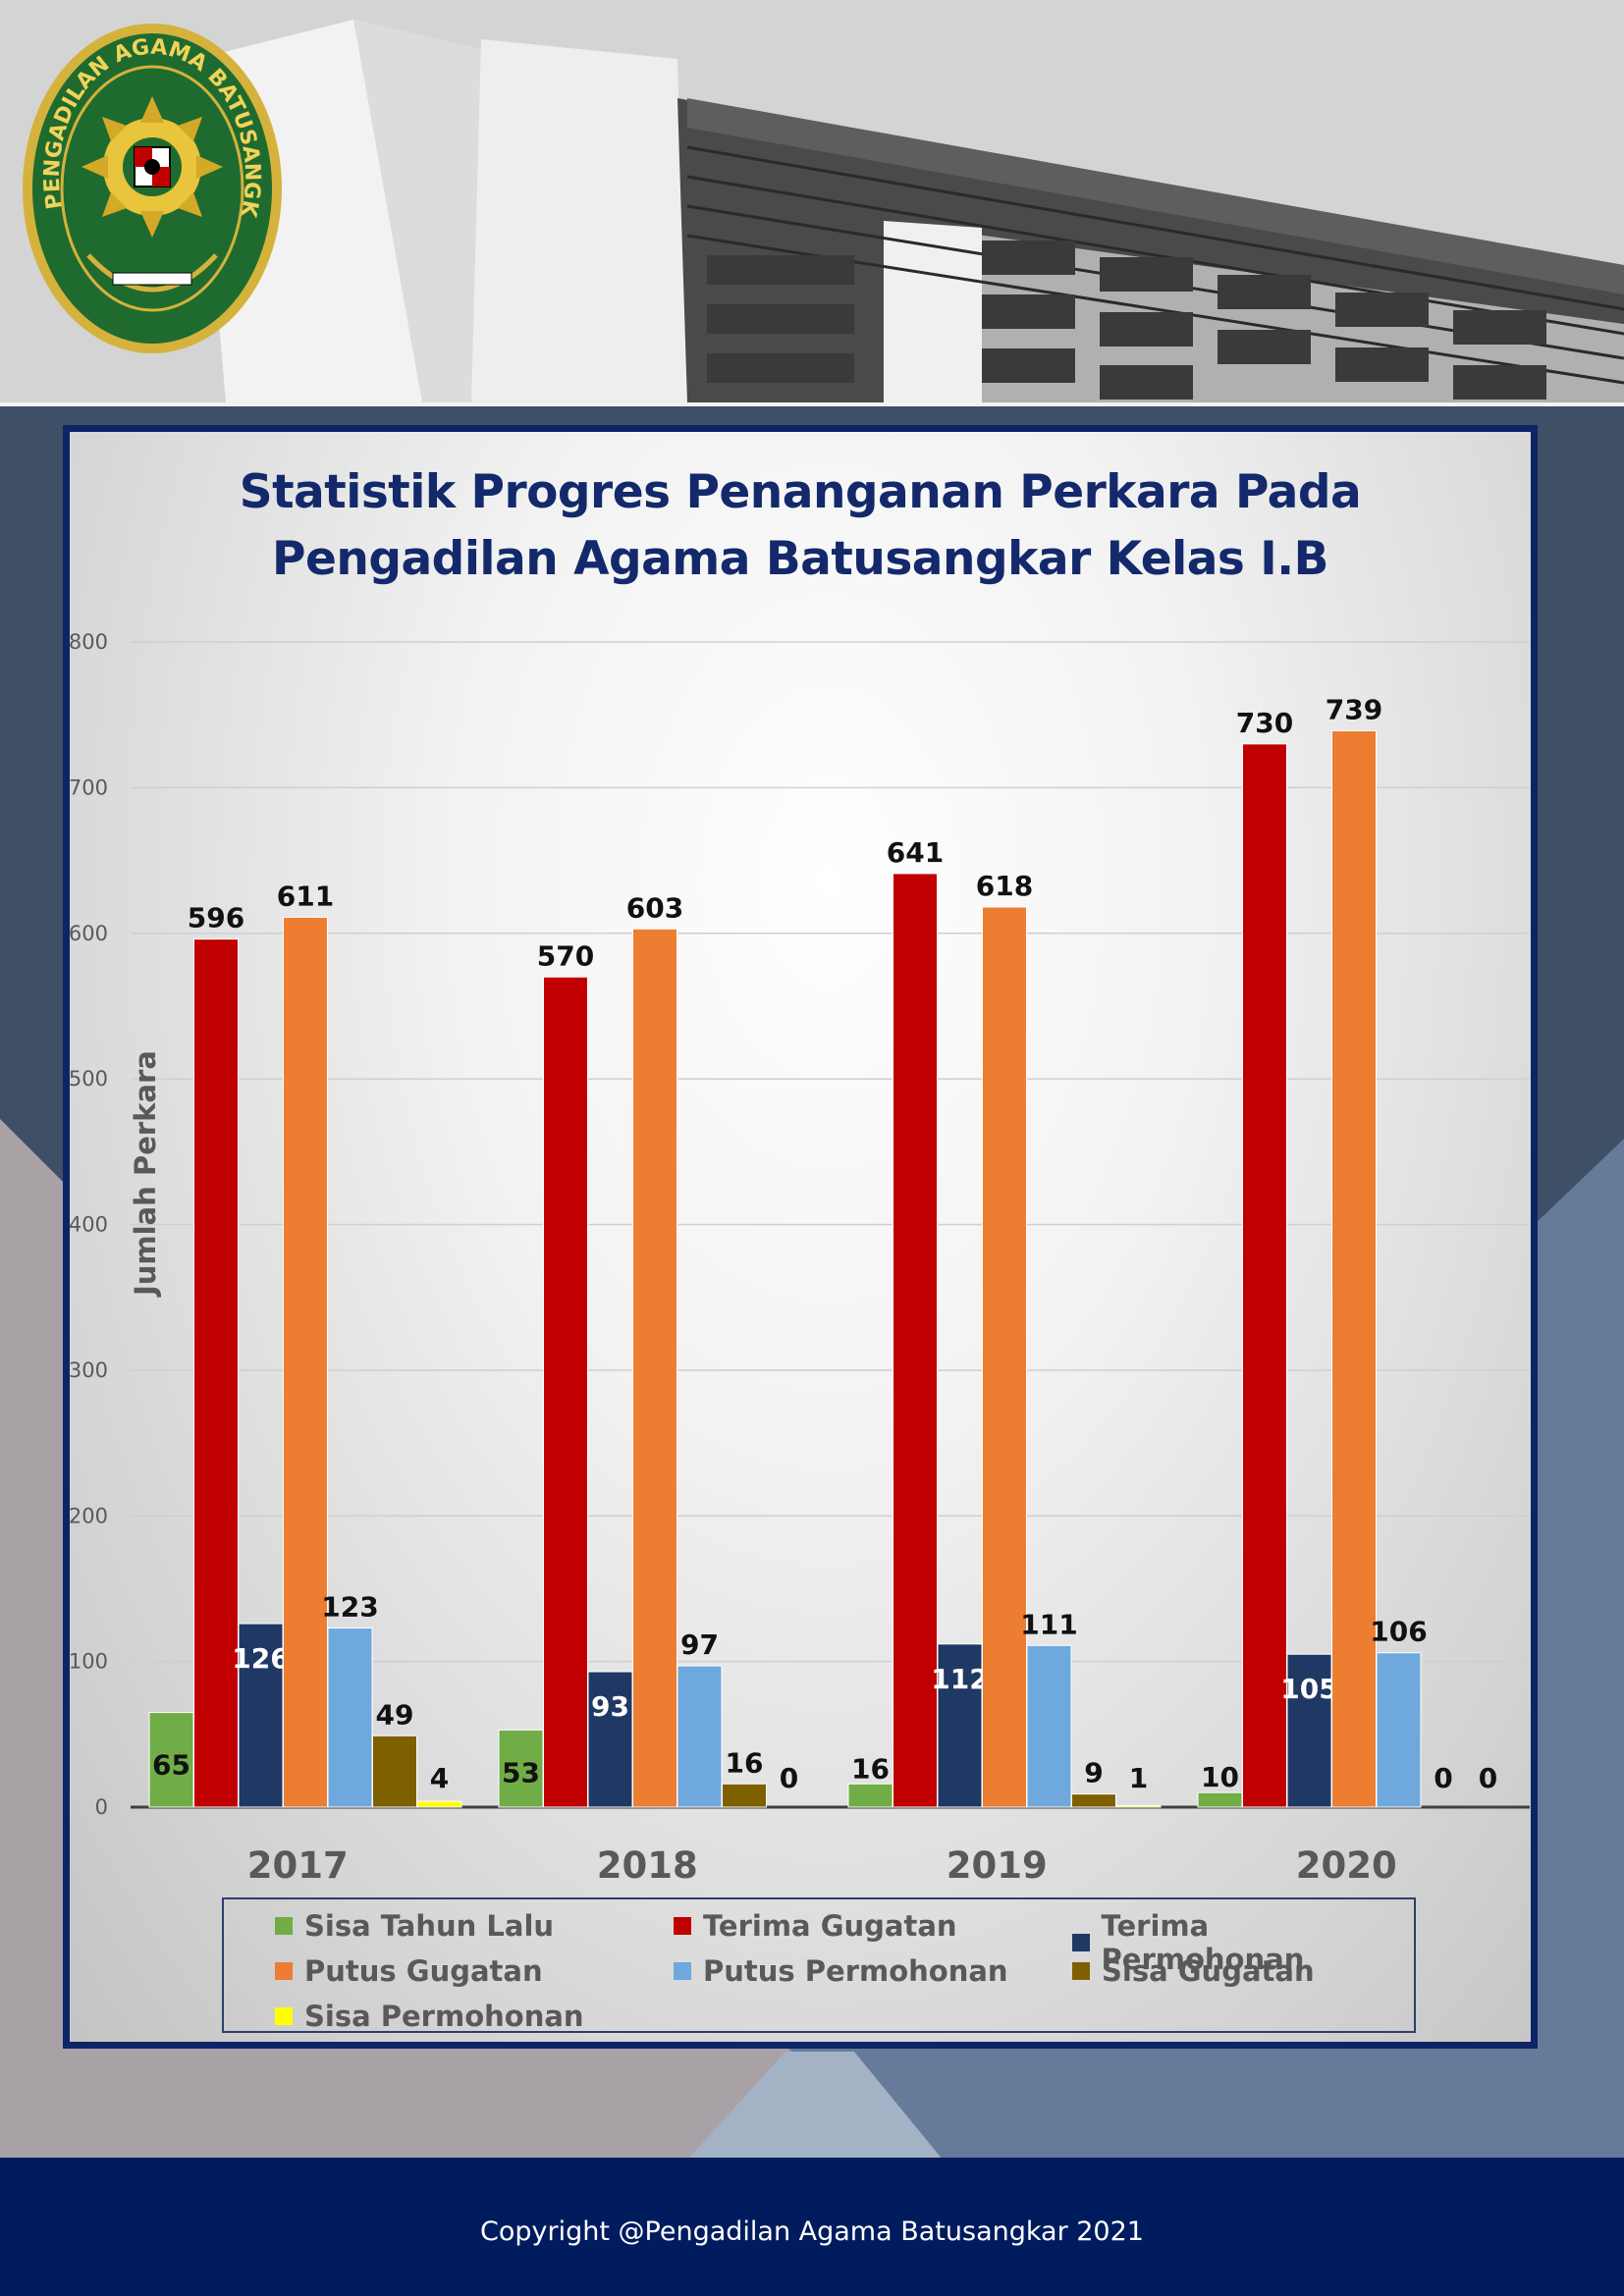  Describe the element at coordinates (394, 1771) in the screenshot. I see `bar-sisa-gugatan-2017` at that location.